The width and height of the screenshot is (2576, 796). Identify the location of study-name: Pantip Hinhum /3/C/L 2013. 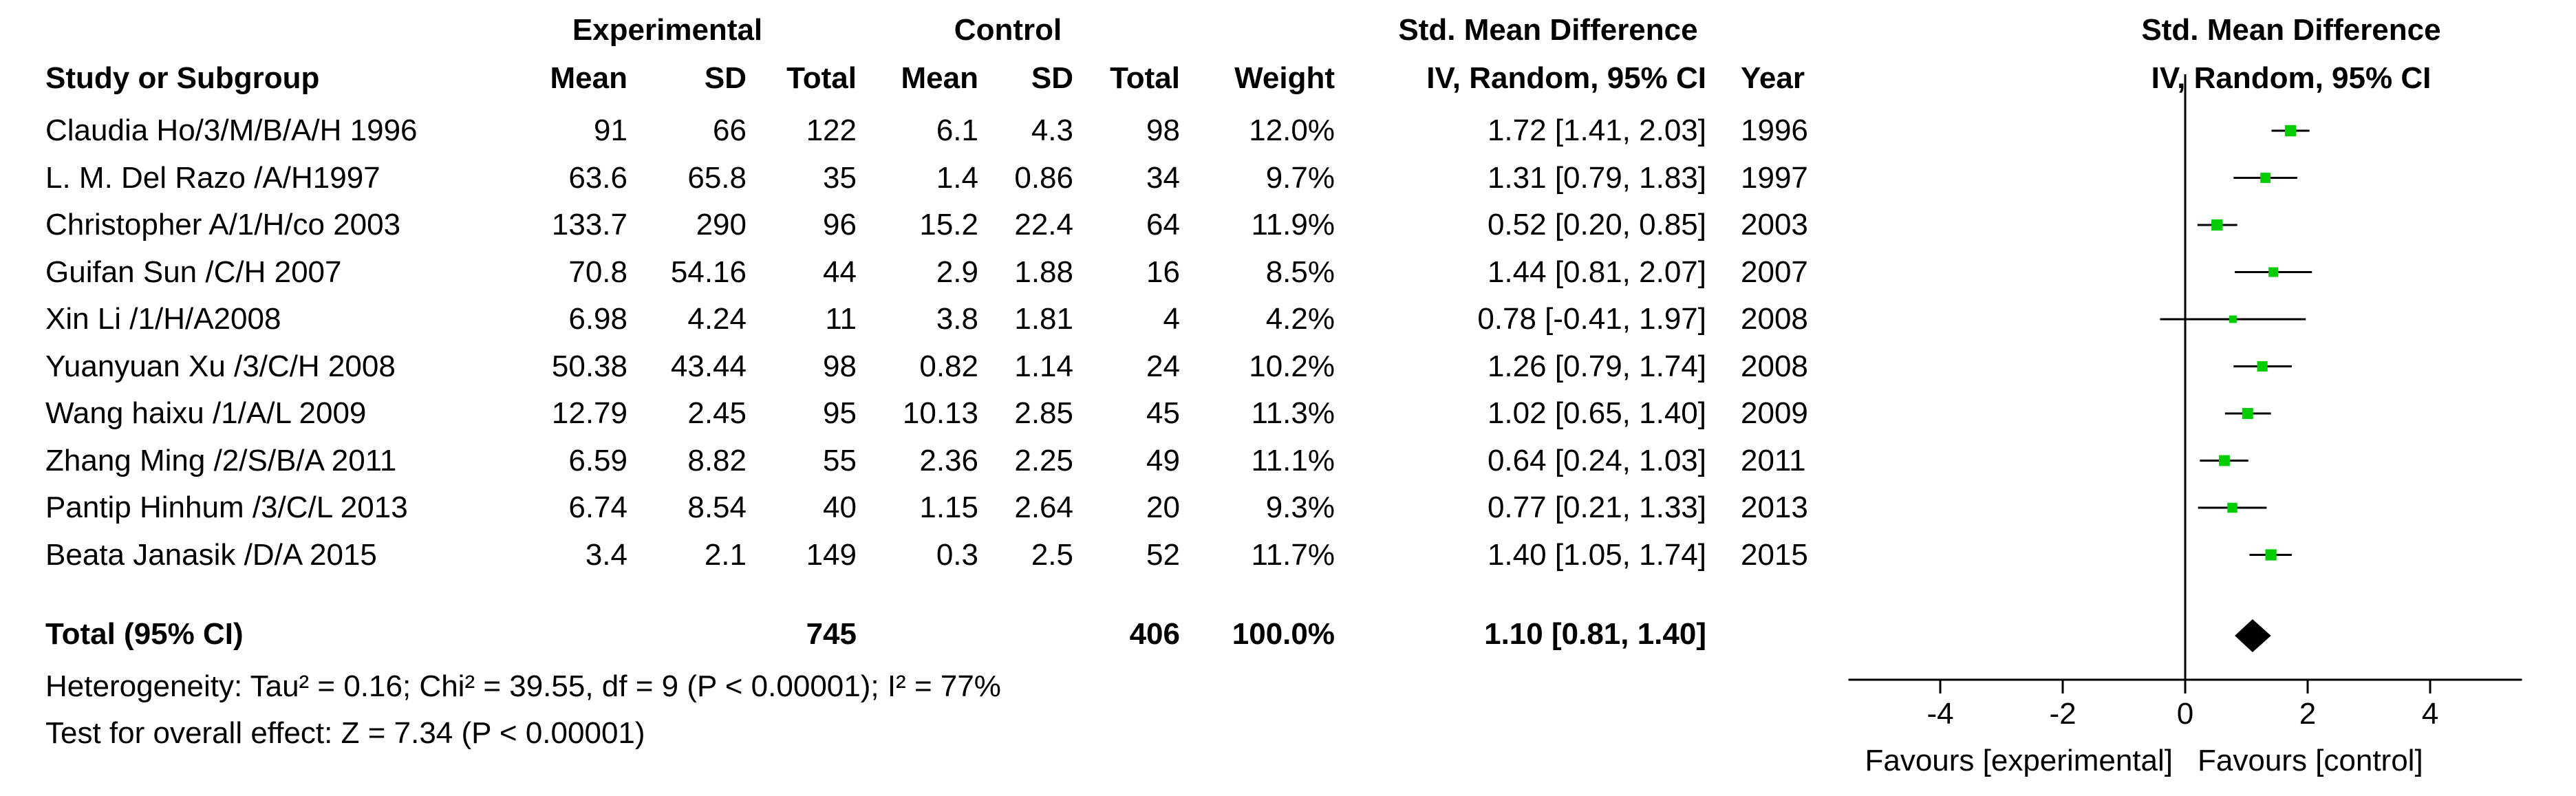
(226, 508).